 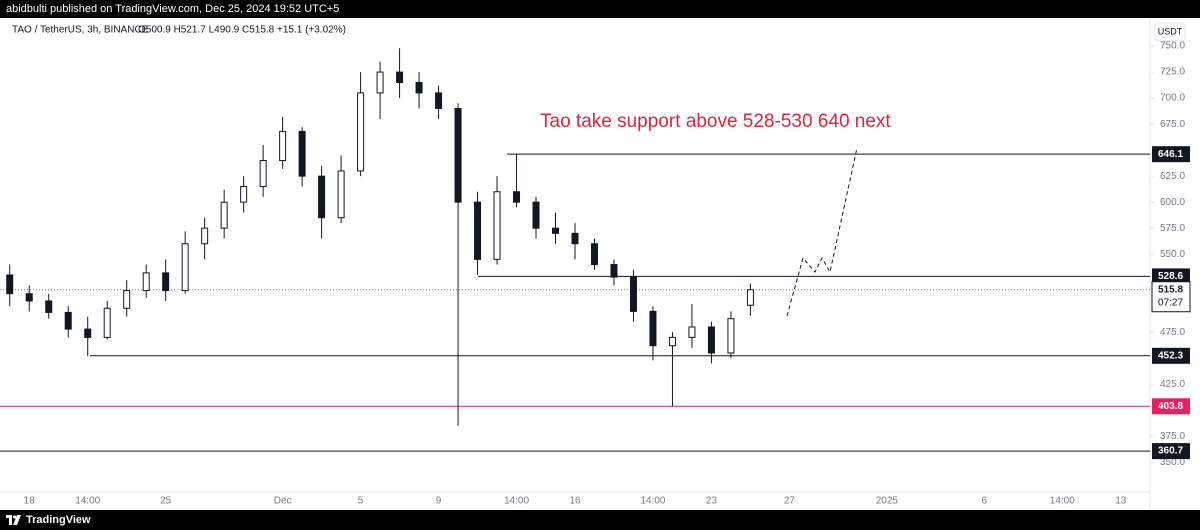 What do you see at coordinates (30, 501) in the screenshot?
I see `x-tick-label: 18` at bounding box center [30, 501].